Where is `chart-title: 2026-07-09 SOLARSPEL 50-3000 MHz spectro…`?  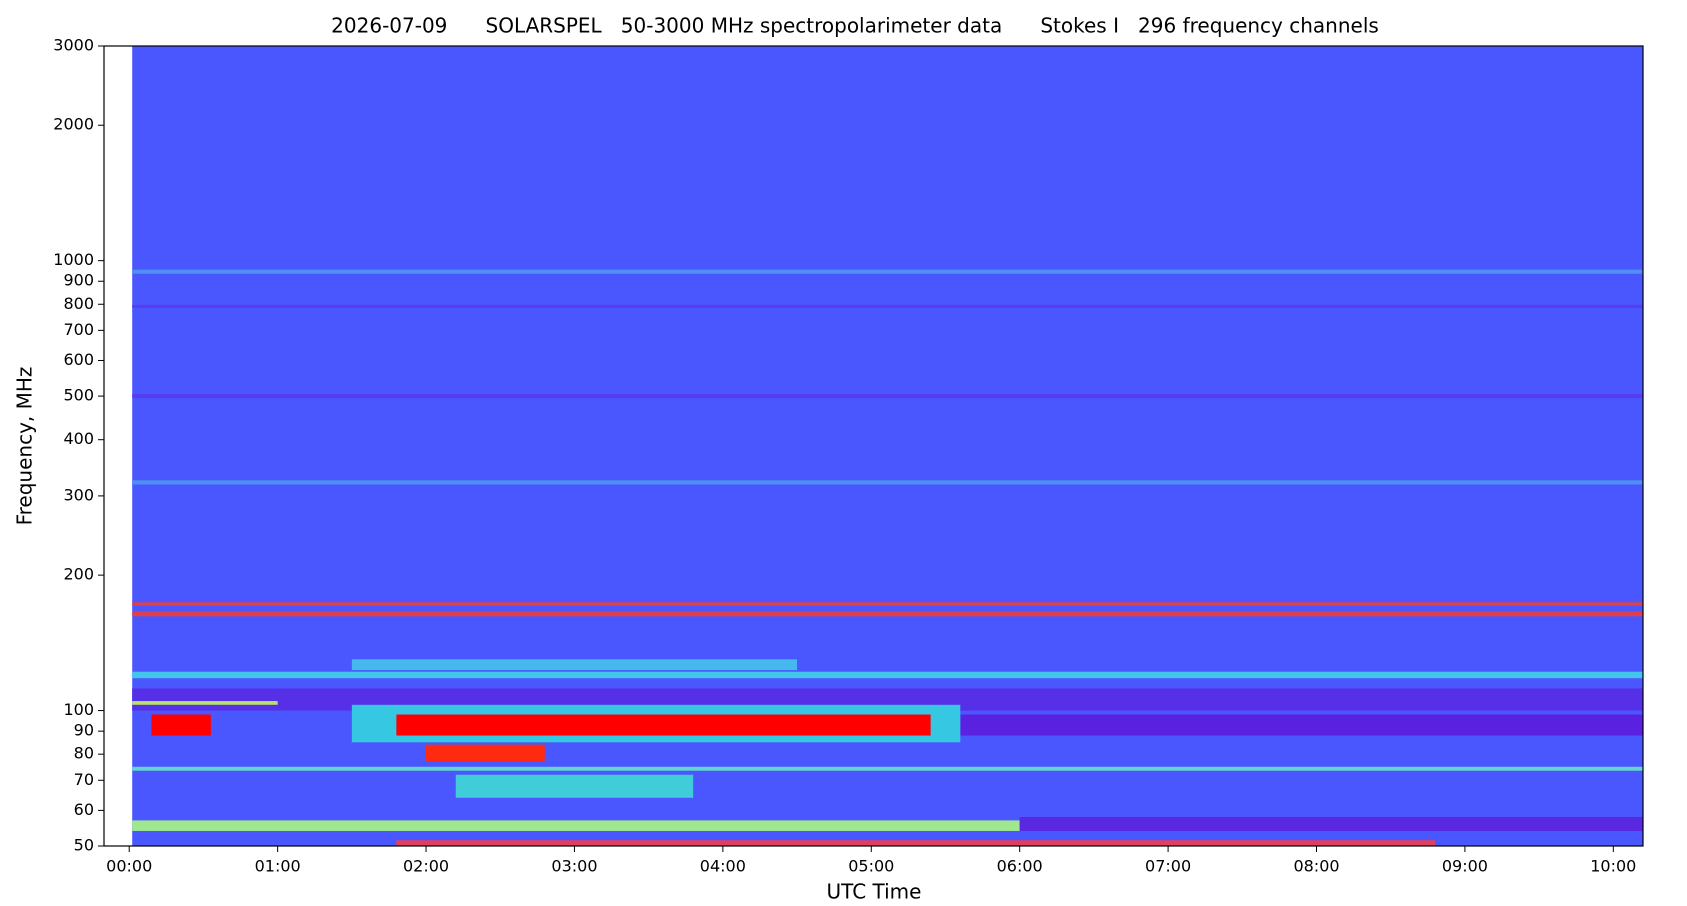
chart-title: 2026-07-09 SOLARSPEL 50-3000 MHz spectro… is located at coordinates (855, 26).